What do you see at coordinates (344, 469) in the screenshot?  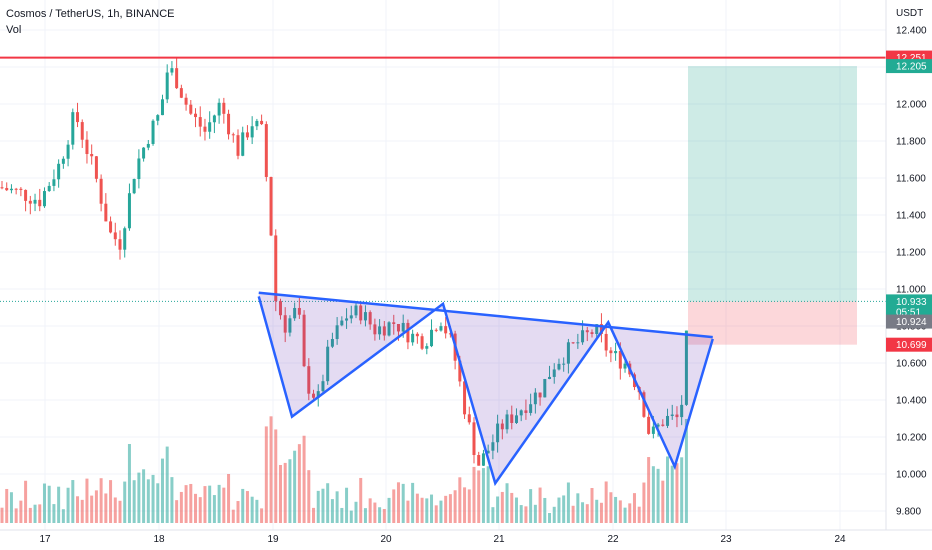 I see `volume-bars` at bounding box center [344, 469].